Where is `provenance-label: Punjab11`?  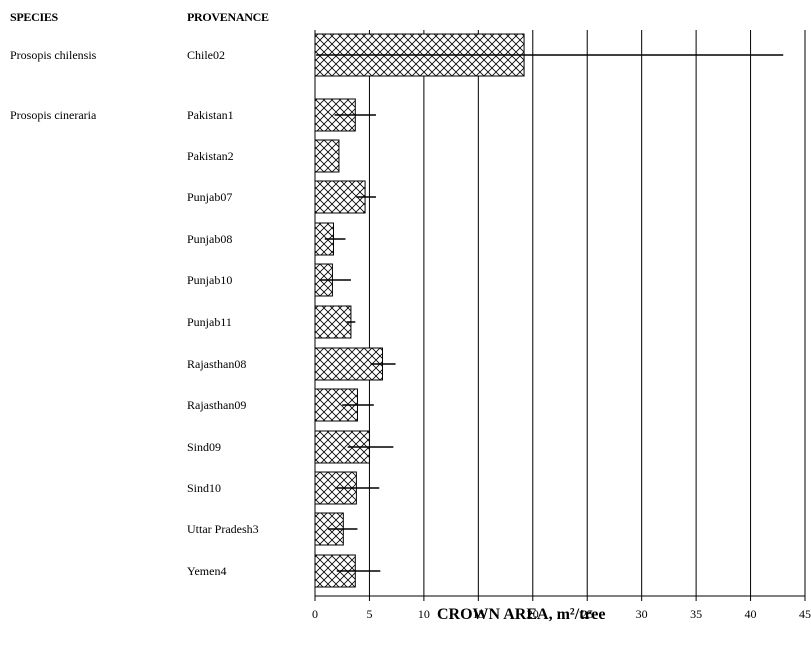
provenance-label: Punjab11 is located at coordinates (209, 322).